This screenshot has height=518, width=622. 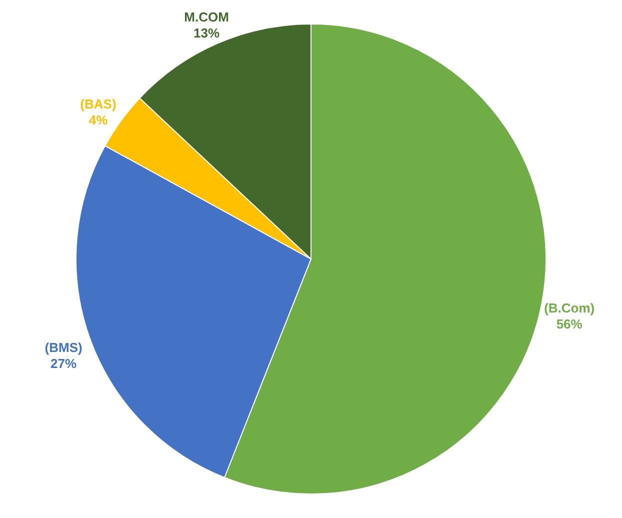 I want to click on slice-label: (B.Com), so click(x=569, y=308).